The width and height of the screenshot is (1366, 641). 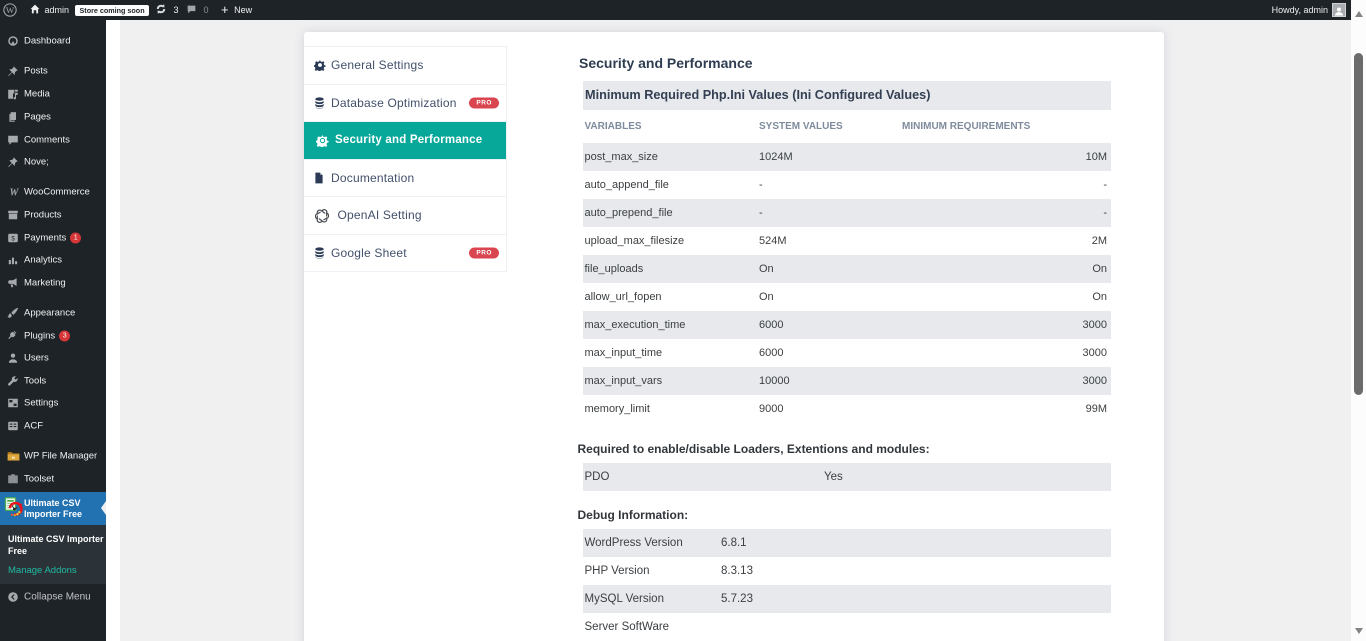 I want to click on svg-text: w, so click(x=14, y=458).